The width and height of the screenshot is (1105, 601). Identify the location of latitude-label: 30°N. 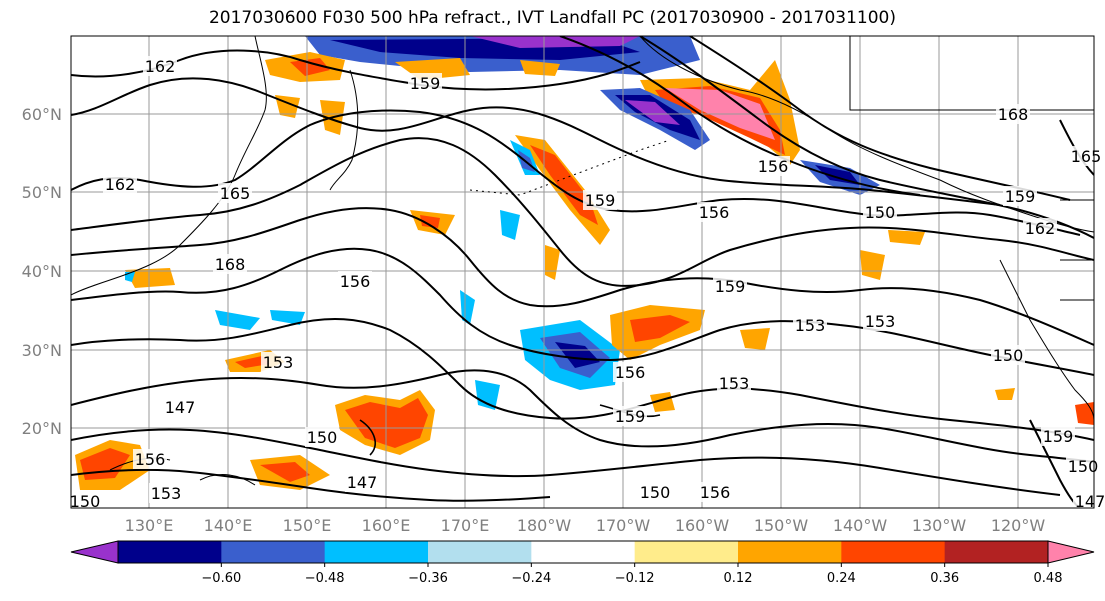
(42, 350).